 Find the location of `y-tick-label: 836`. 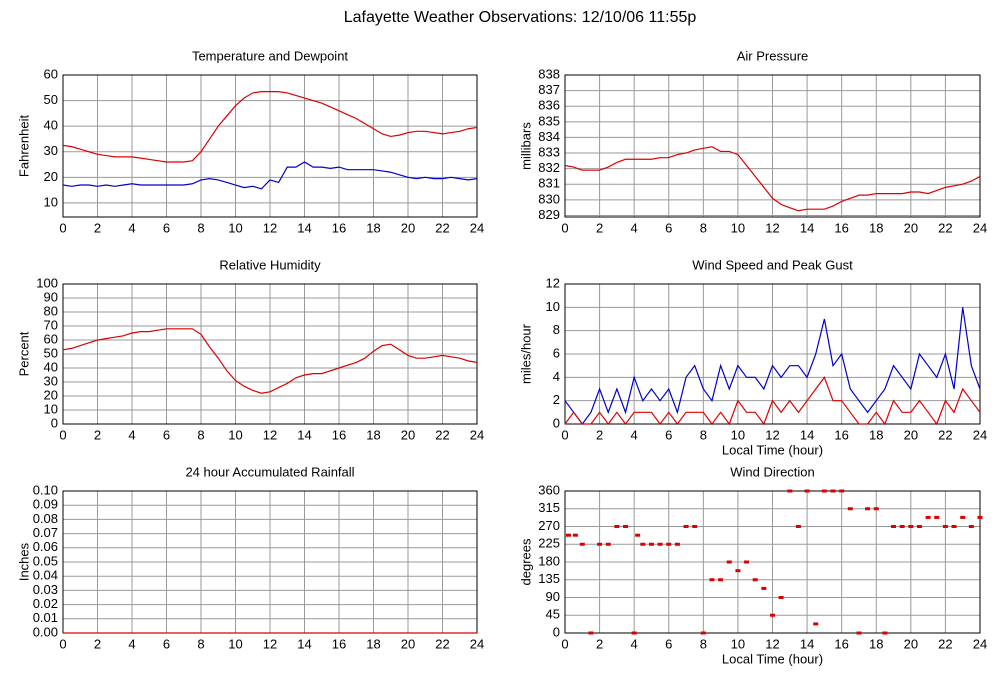

y-tick-label: 836 is located at coordinates (549, 105).